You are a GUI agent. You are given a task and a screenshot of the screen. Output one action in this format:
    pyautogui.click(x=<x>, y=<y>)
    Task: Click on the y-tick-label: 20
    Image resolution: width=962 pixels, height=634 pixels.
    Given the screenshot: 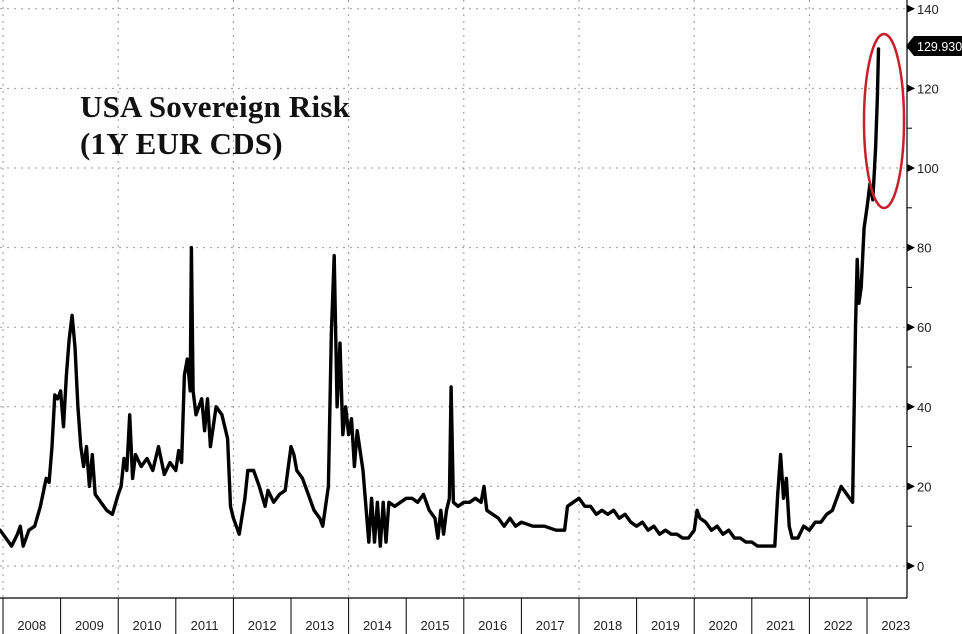 What is the action you would take?
    pyautogui.click(x=924, y=486)
    